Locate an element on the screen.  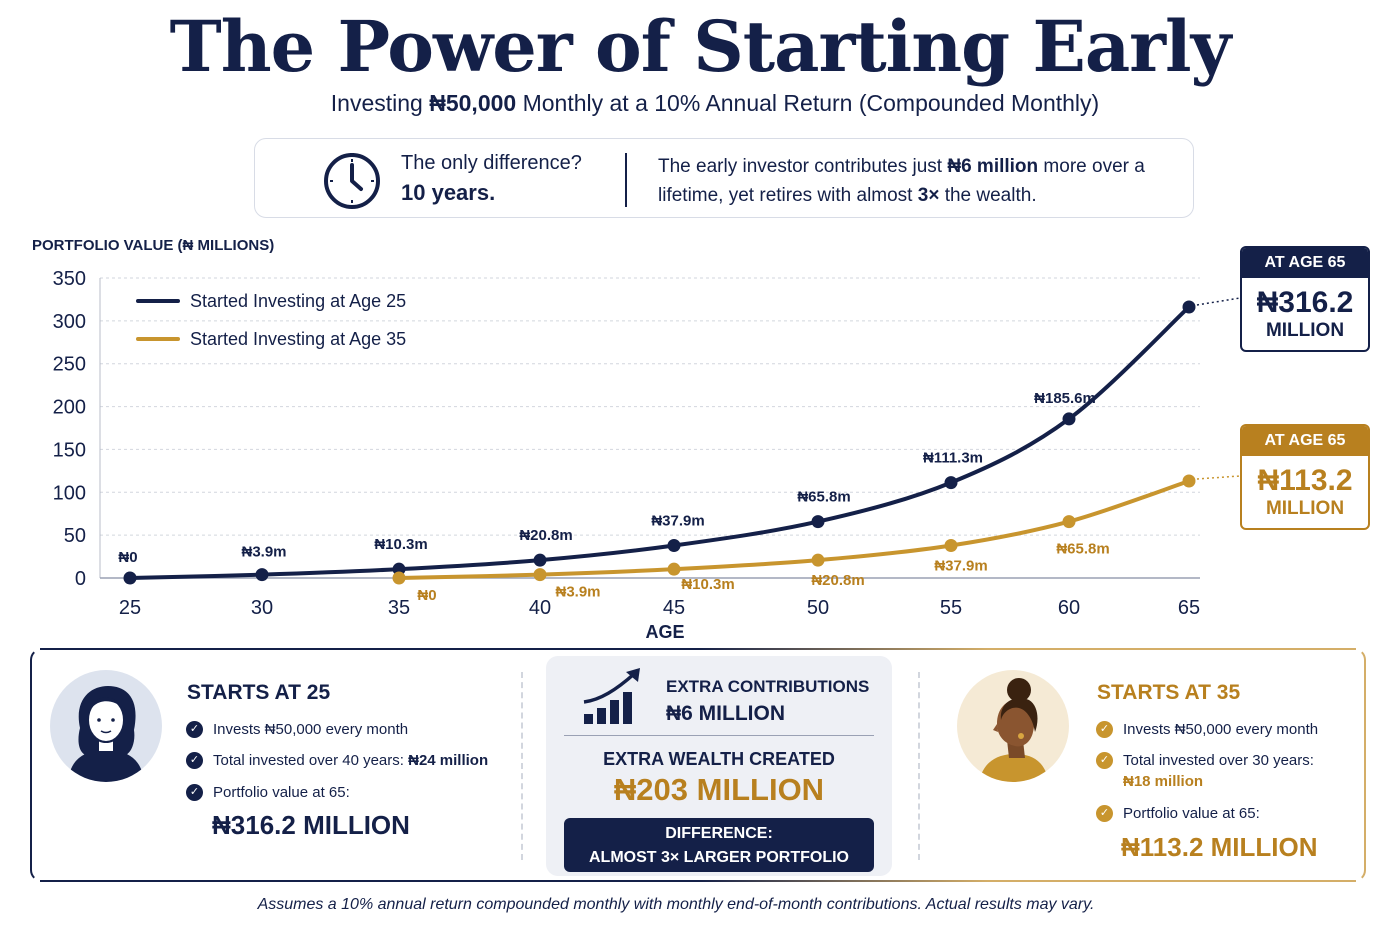
late-bullet-3: ✓ Portfolio value at 65: is located at coordinates (1178, 813).